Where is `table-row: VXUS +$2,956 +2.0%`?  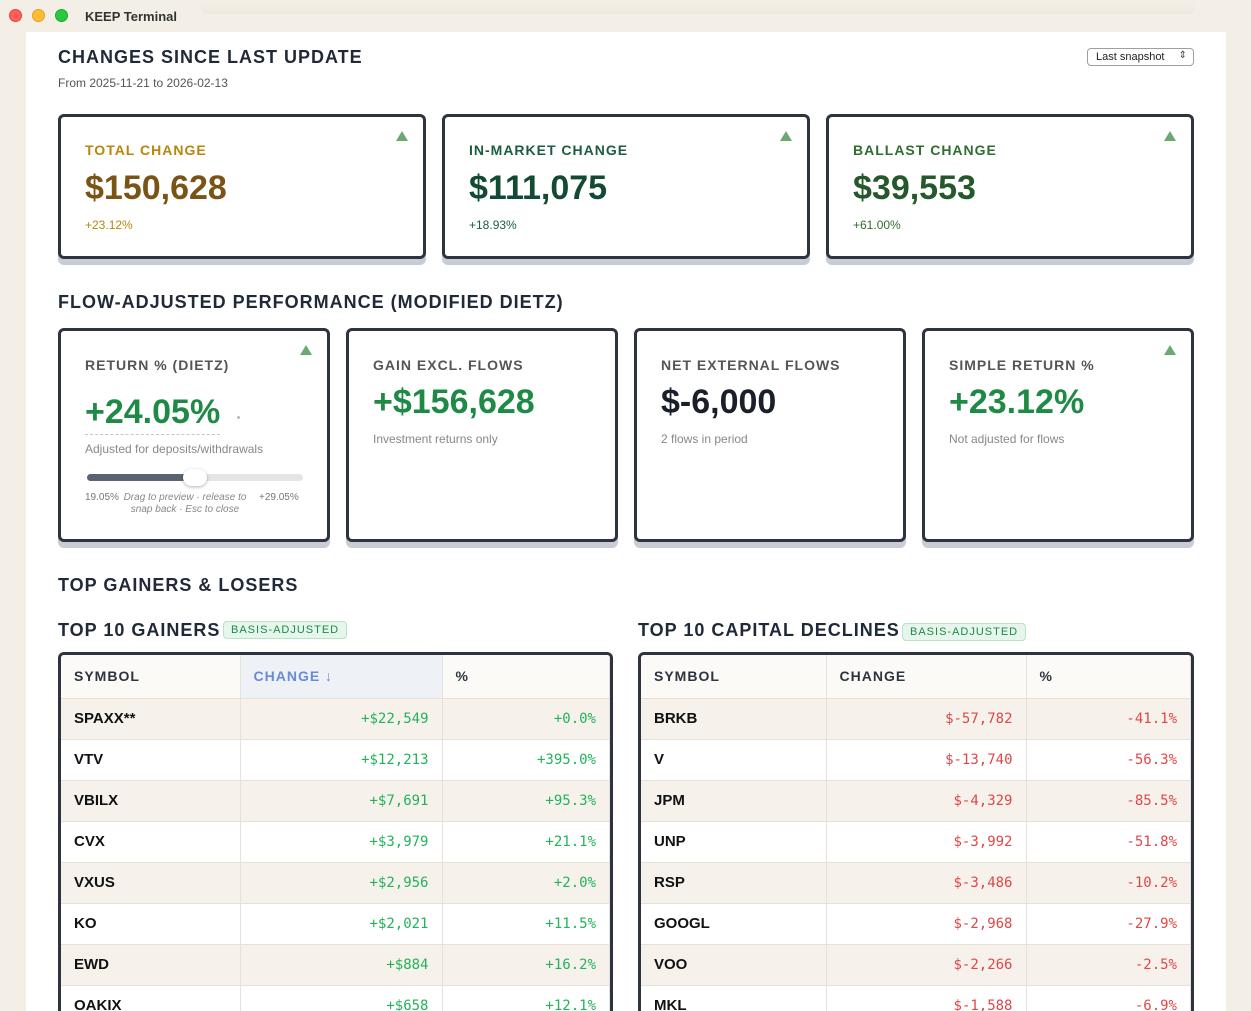
table-row: VXUS +$2,956 +2.0% is located at coordinates (335, 883).